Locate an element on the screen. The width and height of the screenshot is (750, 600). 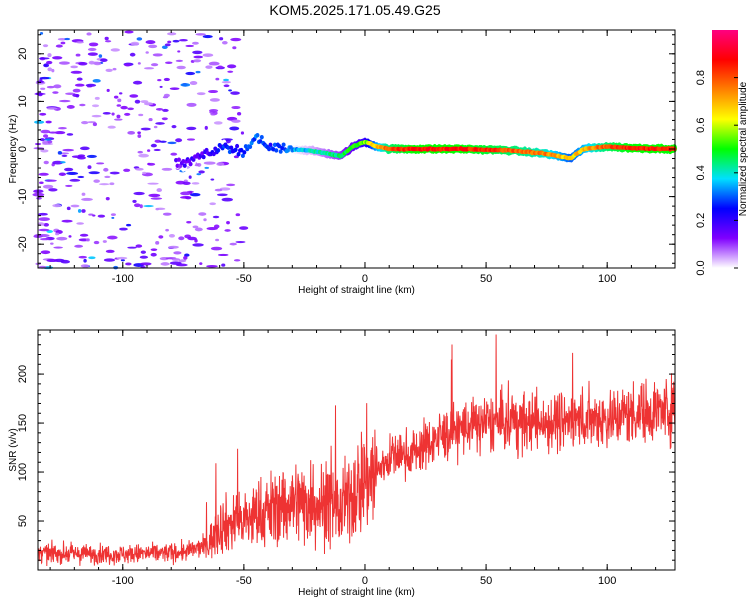
y-tick-label: 10 is located at coordinates (23, 101).